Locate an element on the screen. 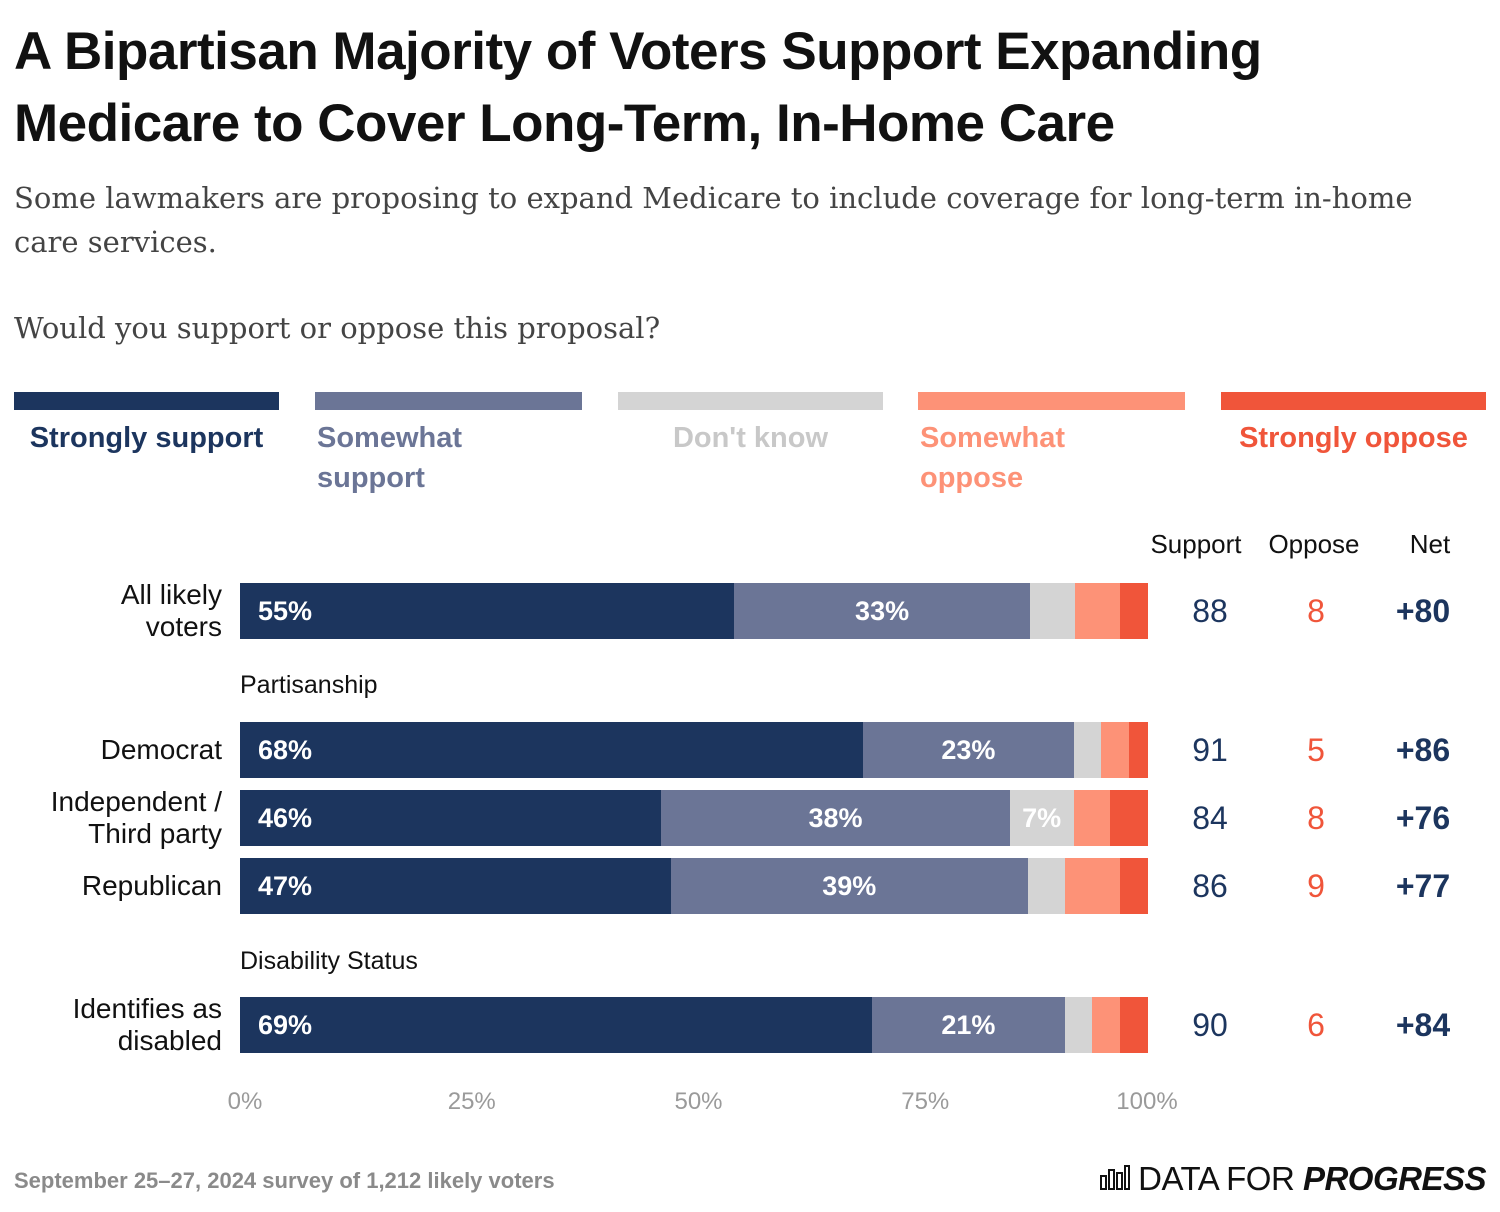  bar-value-label: 39% is located at coordinates (849, 886).